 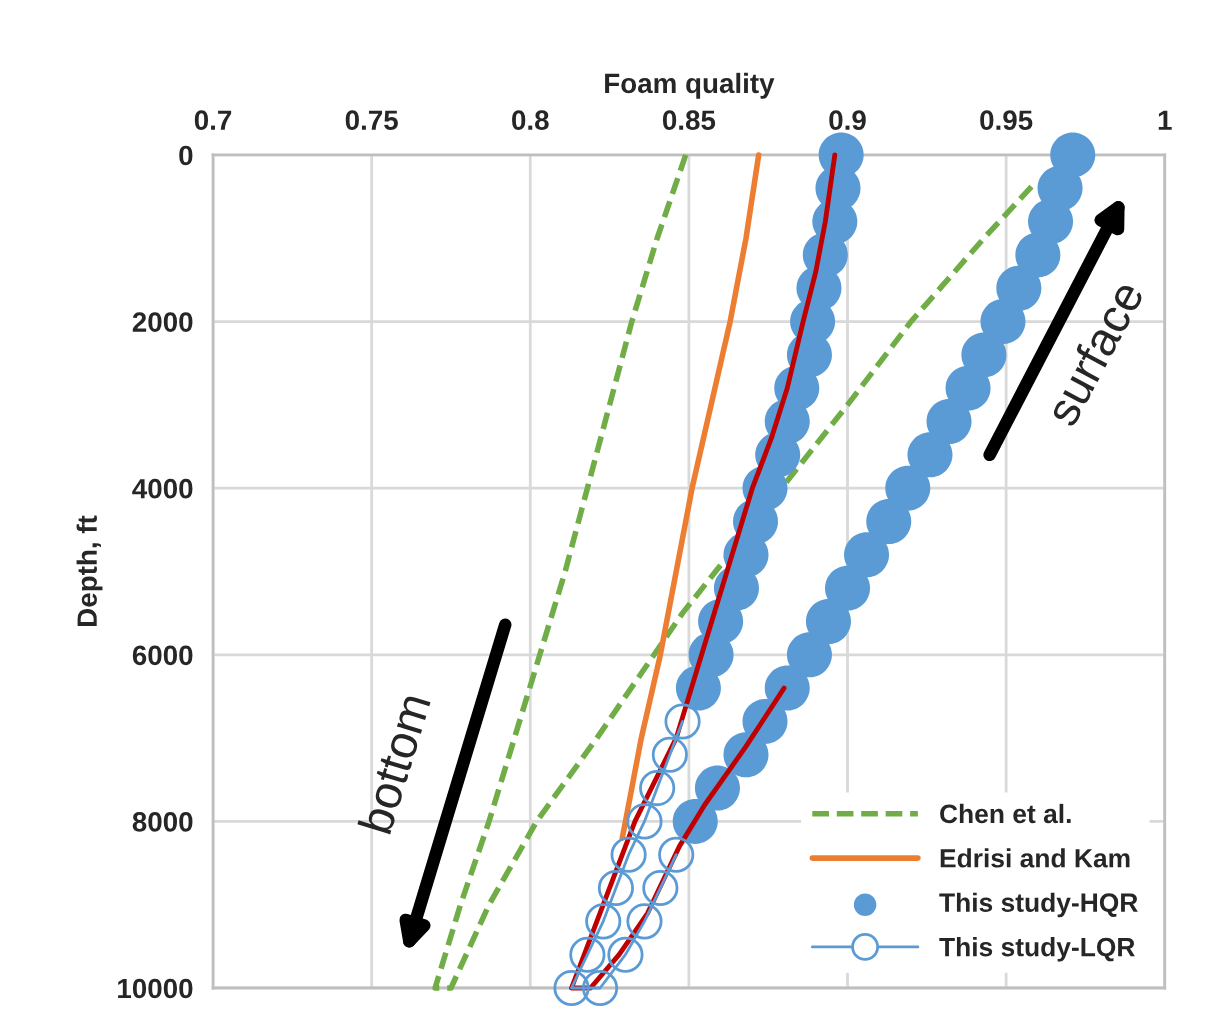 What do you see at coordinates (186, 155) in the screenshot?
I see `y-tick-label: 0` at bounding box center [186, 155].